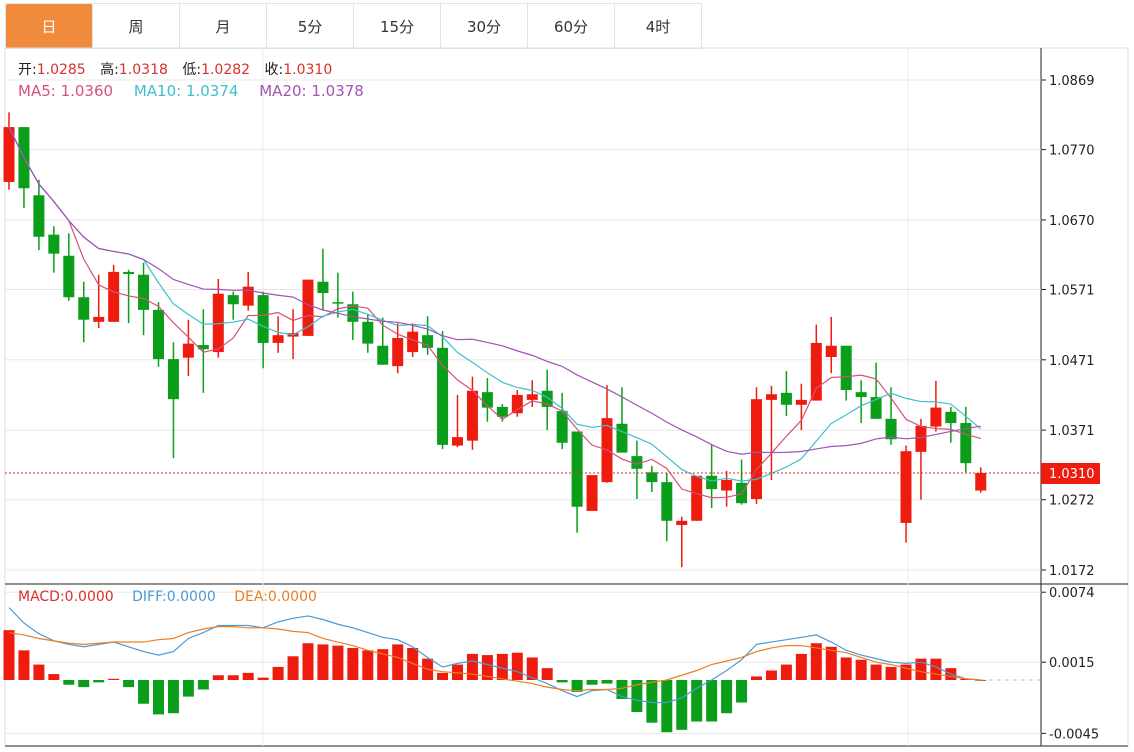 This screenshot has width=1134, height=752. Describe the element at coordinates (397, 26) in the screenshot. I see `tab-15min: 15分` at that location.